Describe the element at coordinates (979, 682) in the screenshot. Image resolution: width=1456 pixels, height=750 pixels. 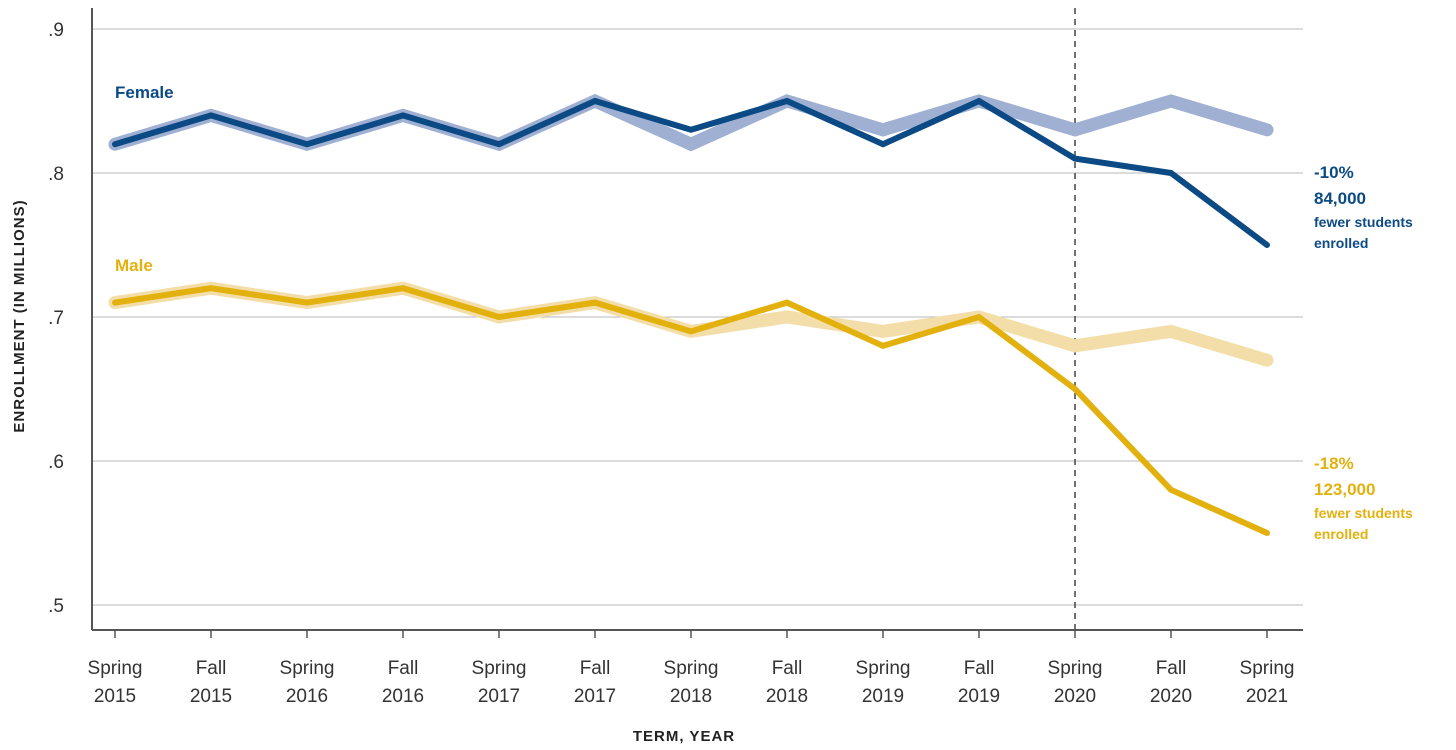
I see `x-tick-label: Fall 2019` at that location.